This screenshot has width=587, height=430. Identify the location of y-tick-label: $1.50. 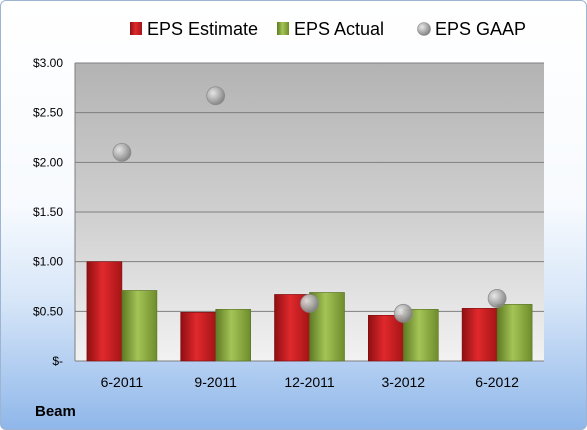
(48, 212).